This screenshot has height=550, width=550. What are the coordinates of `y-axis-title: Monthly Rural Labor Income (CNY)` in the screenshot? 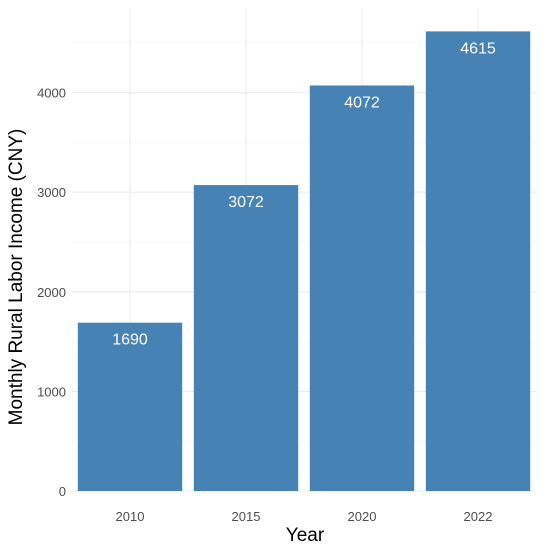 It's located at (16, 277).